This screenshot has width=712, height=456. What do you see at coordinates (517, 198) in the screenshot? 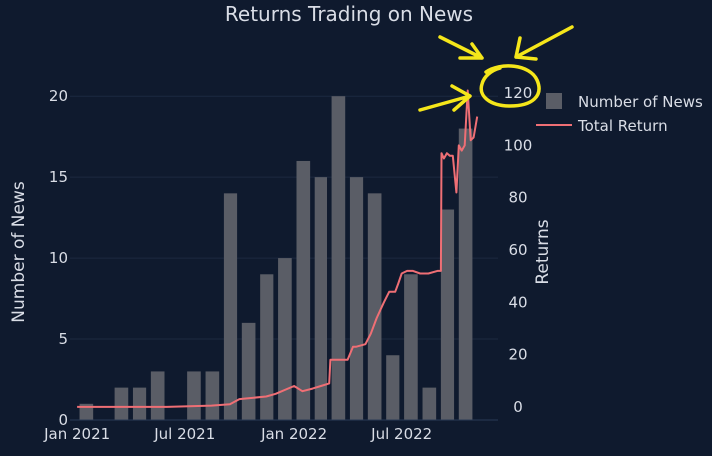
I see `right-tick-label: 80` at bounding box center [517, 198].